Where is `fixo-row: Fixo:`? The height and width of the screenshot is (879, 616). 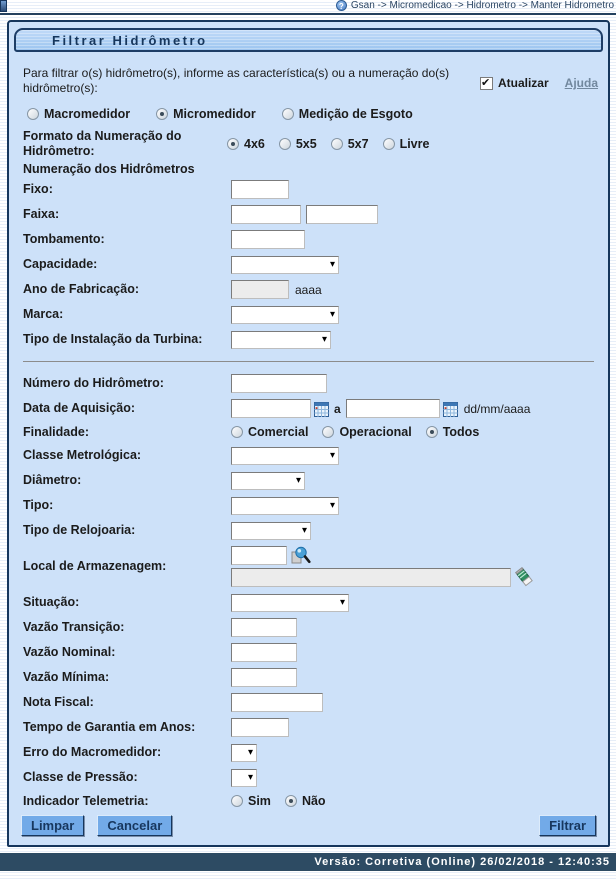
fixo-row: Fixo: is located at coordinates (310, 189).